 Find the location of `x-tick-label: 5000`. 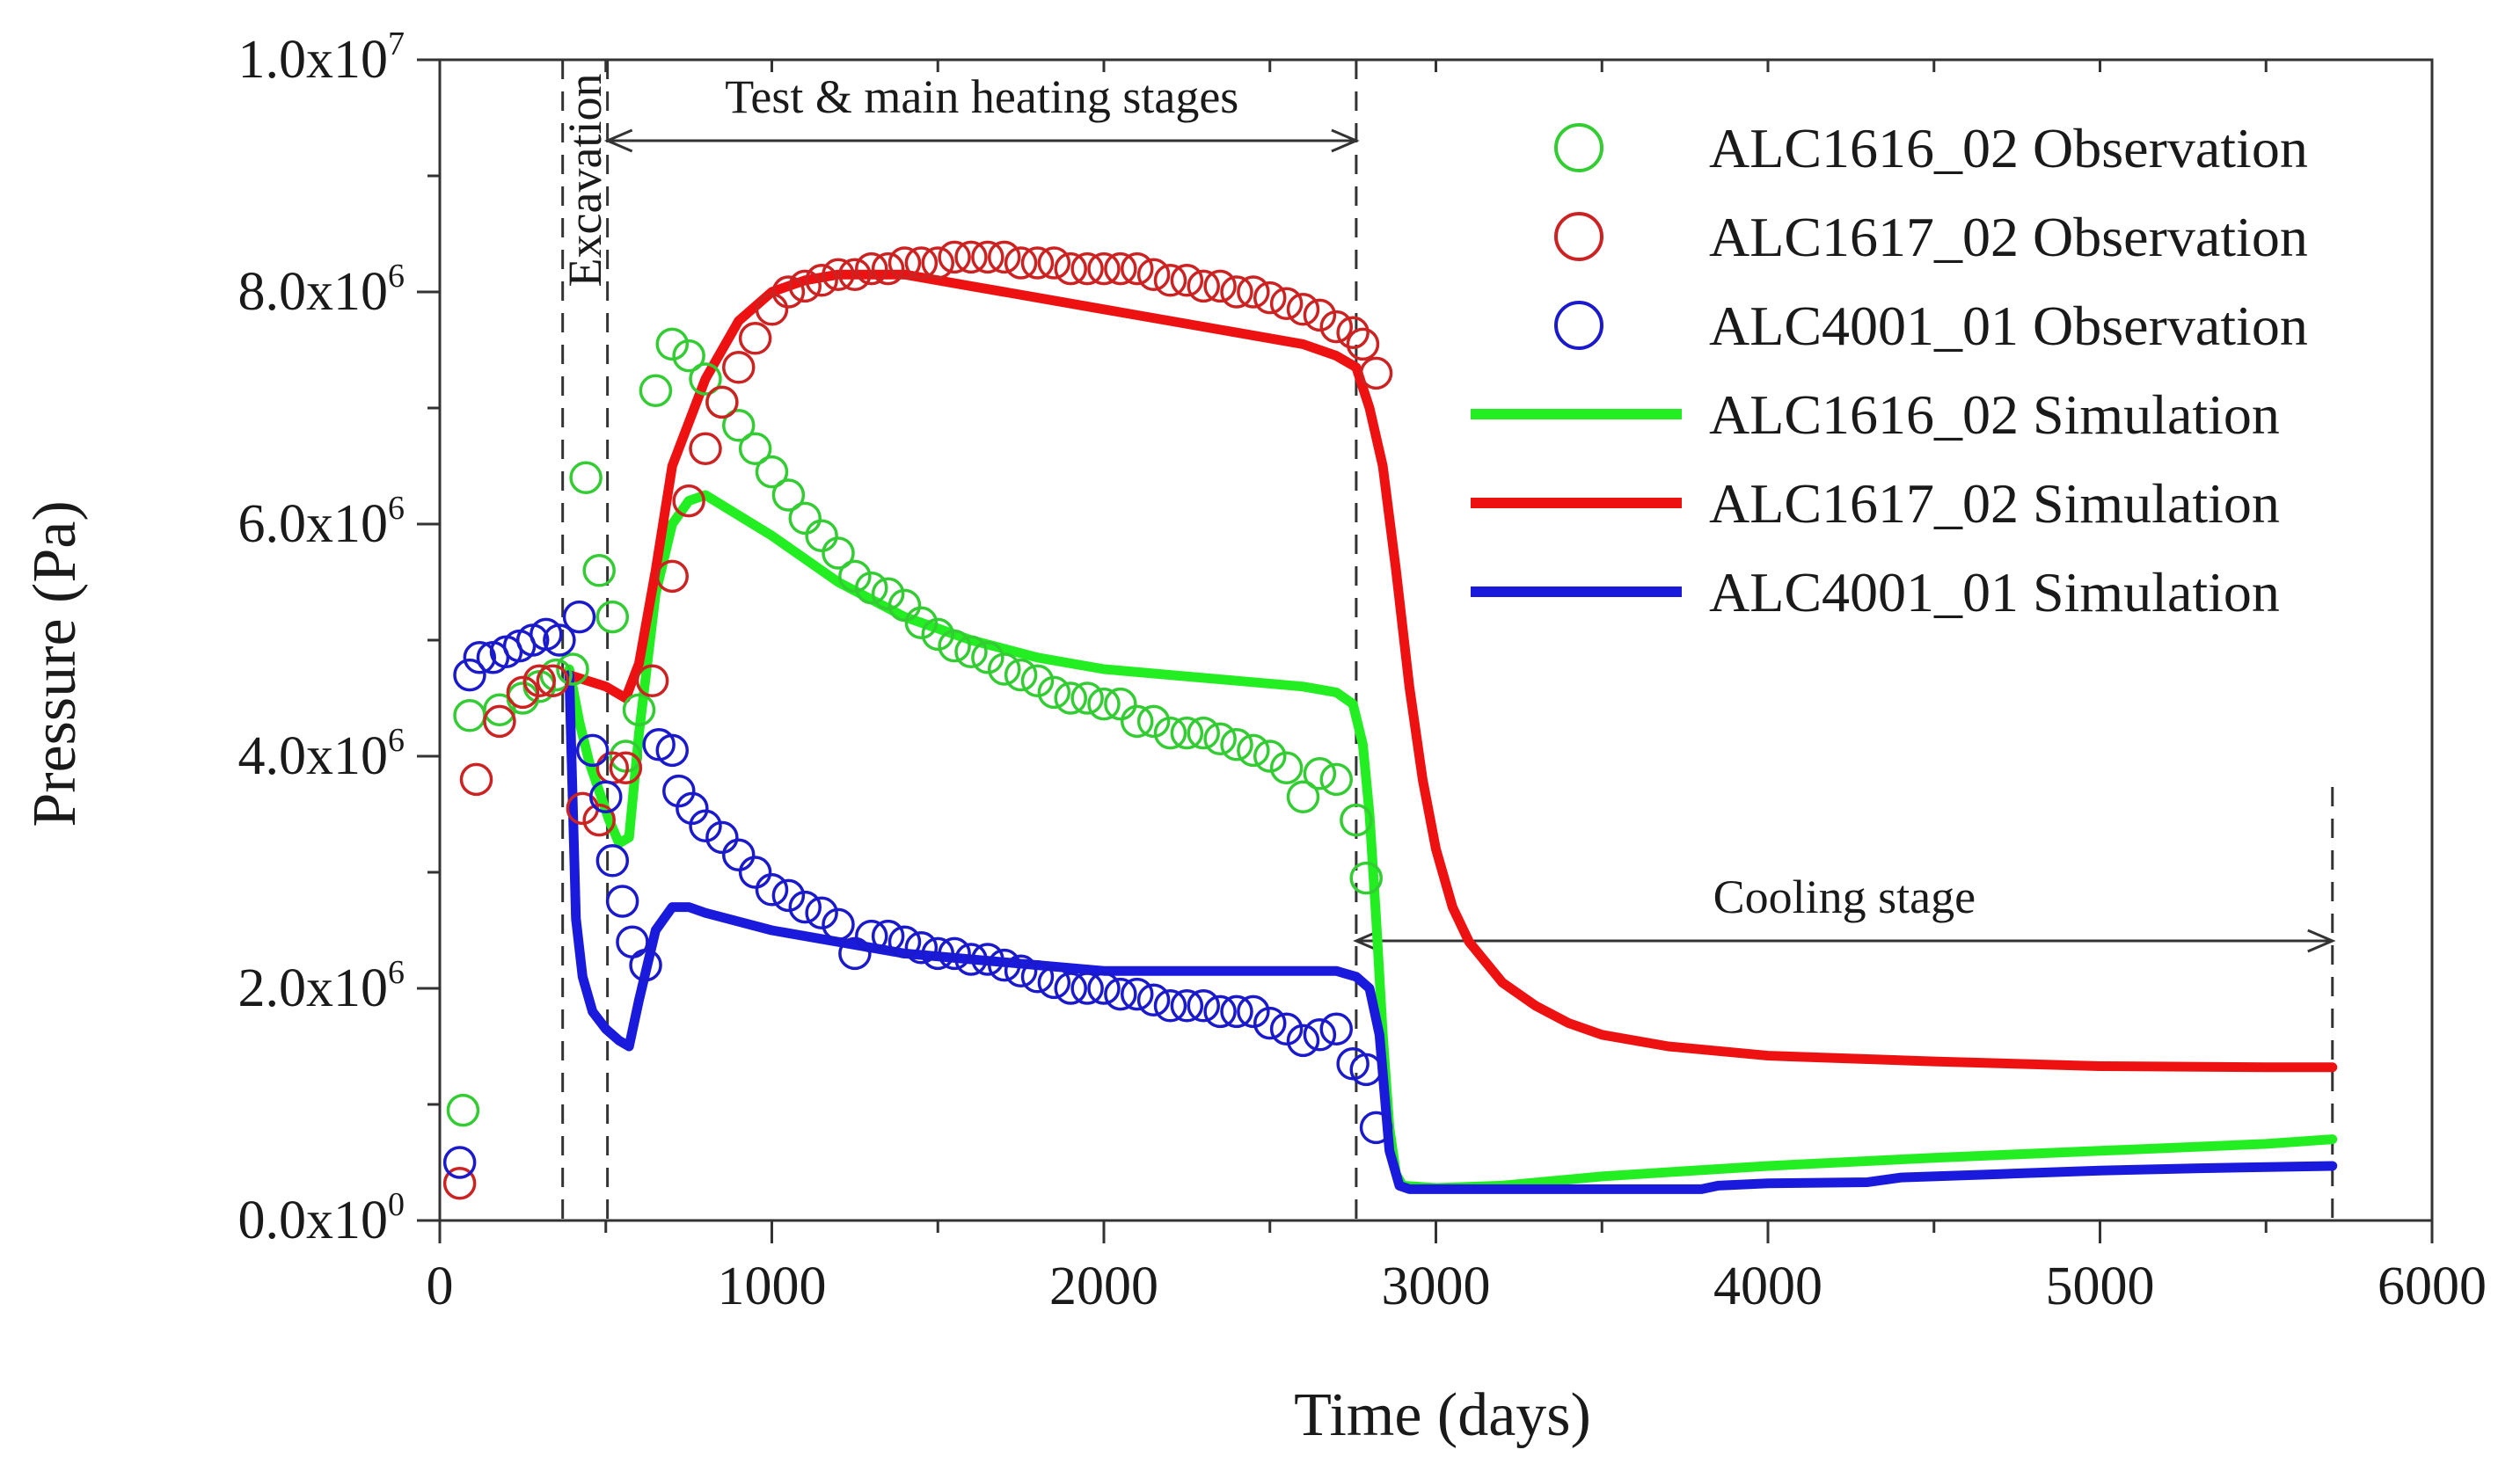

x-tick-label: 5000 is located at coordinates (2100, 1286).